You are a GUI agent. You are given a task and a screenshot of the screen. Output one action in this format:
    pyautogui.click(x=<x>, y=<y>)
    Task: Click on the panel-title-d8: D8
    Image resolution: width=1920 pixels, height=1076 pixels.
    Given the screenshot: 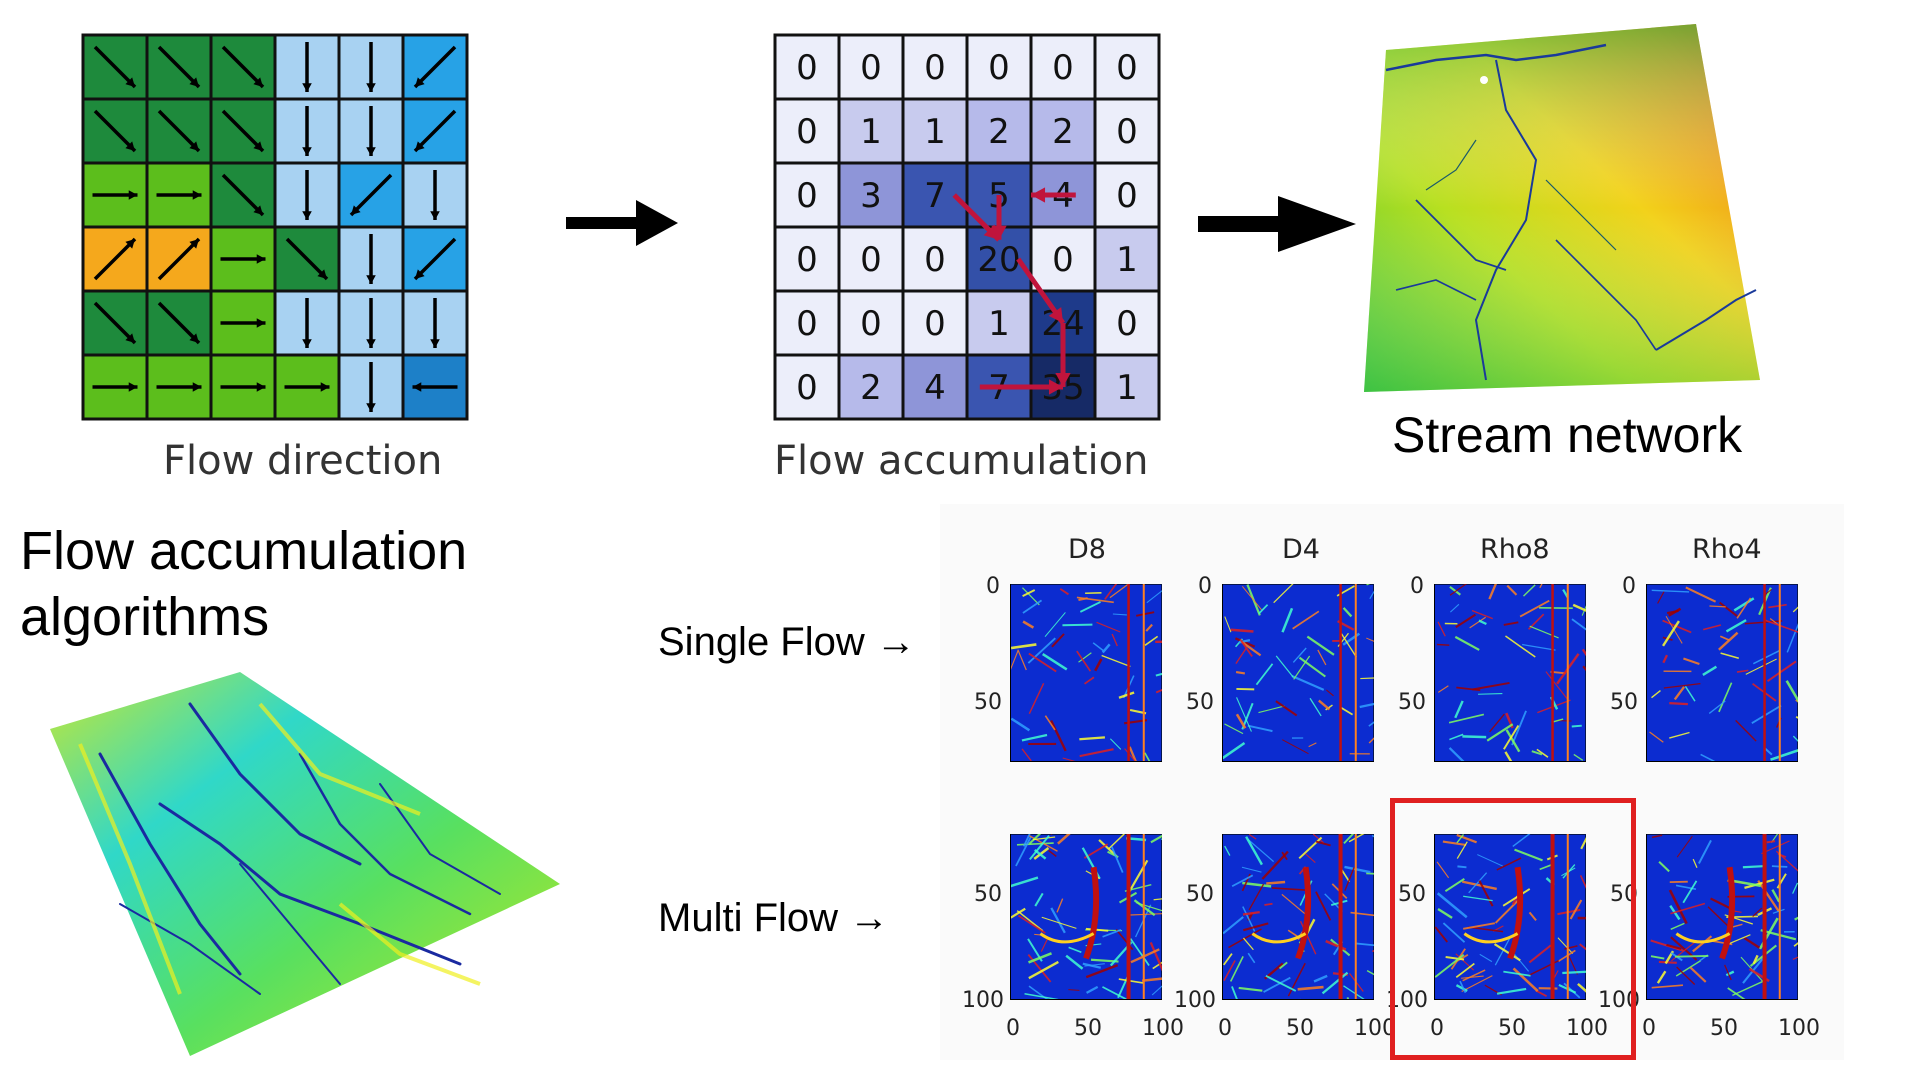 What is the action you would take?
    pyautogui.click(x=1087, y=549)
    